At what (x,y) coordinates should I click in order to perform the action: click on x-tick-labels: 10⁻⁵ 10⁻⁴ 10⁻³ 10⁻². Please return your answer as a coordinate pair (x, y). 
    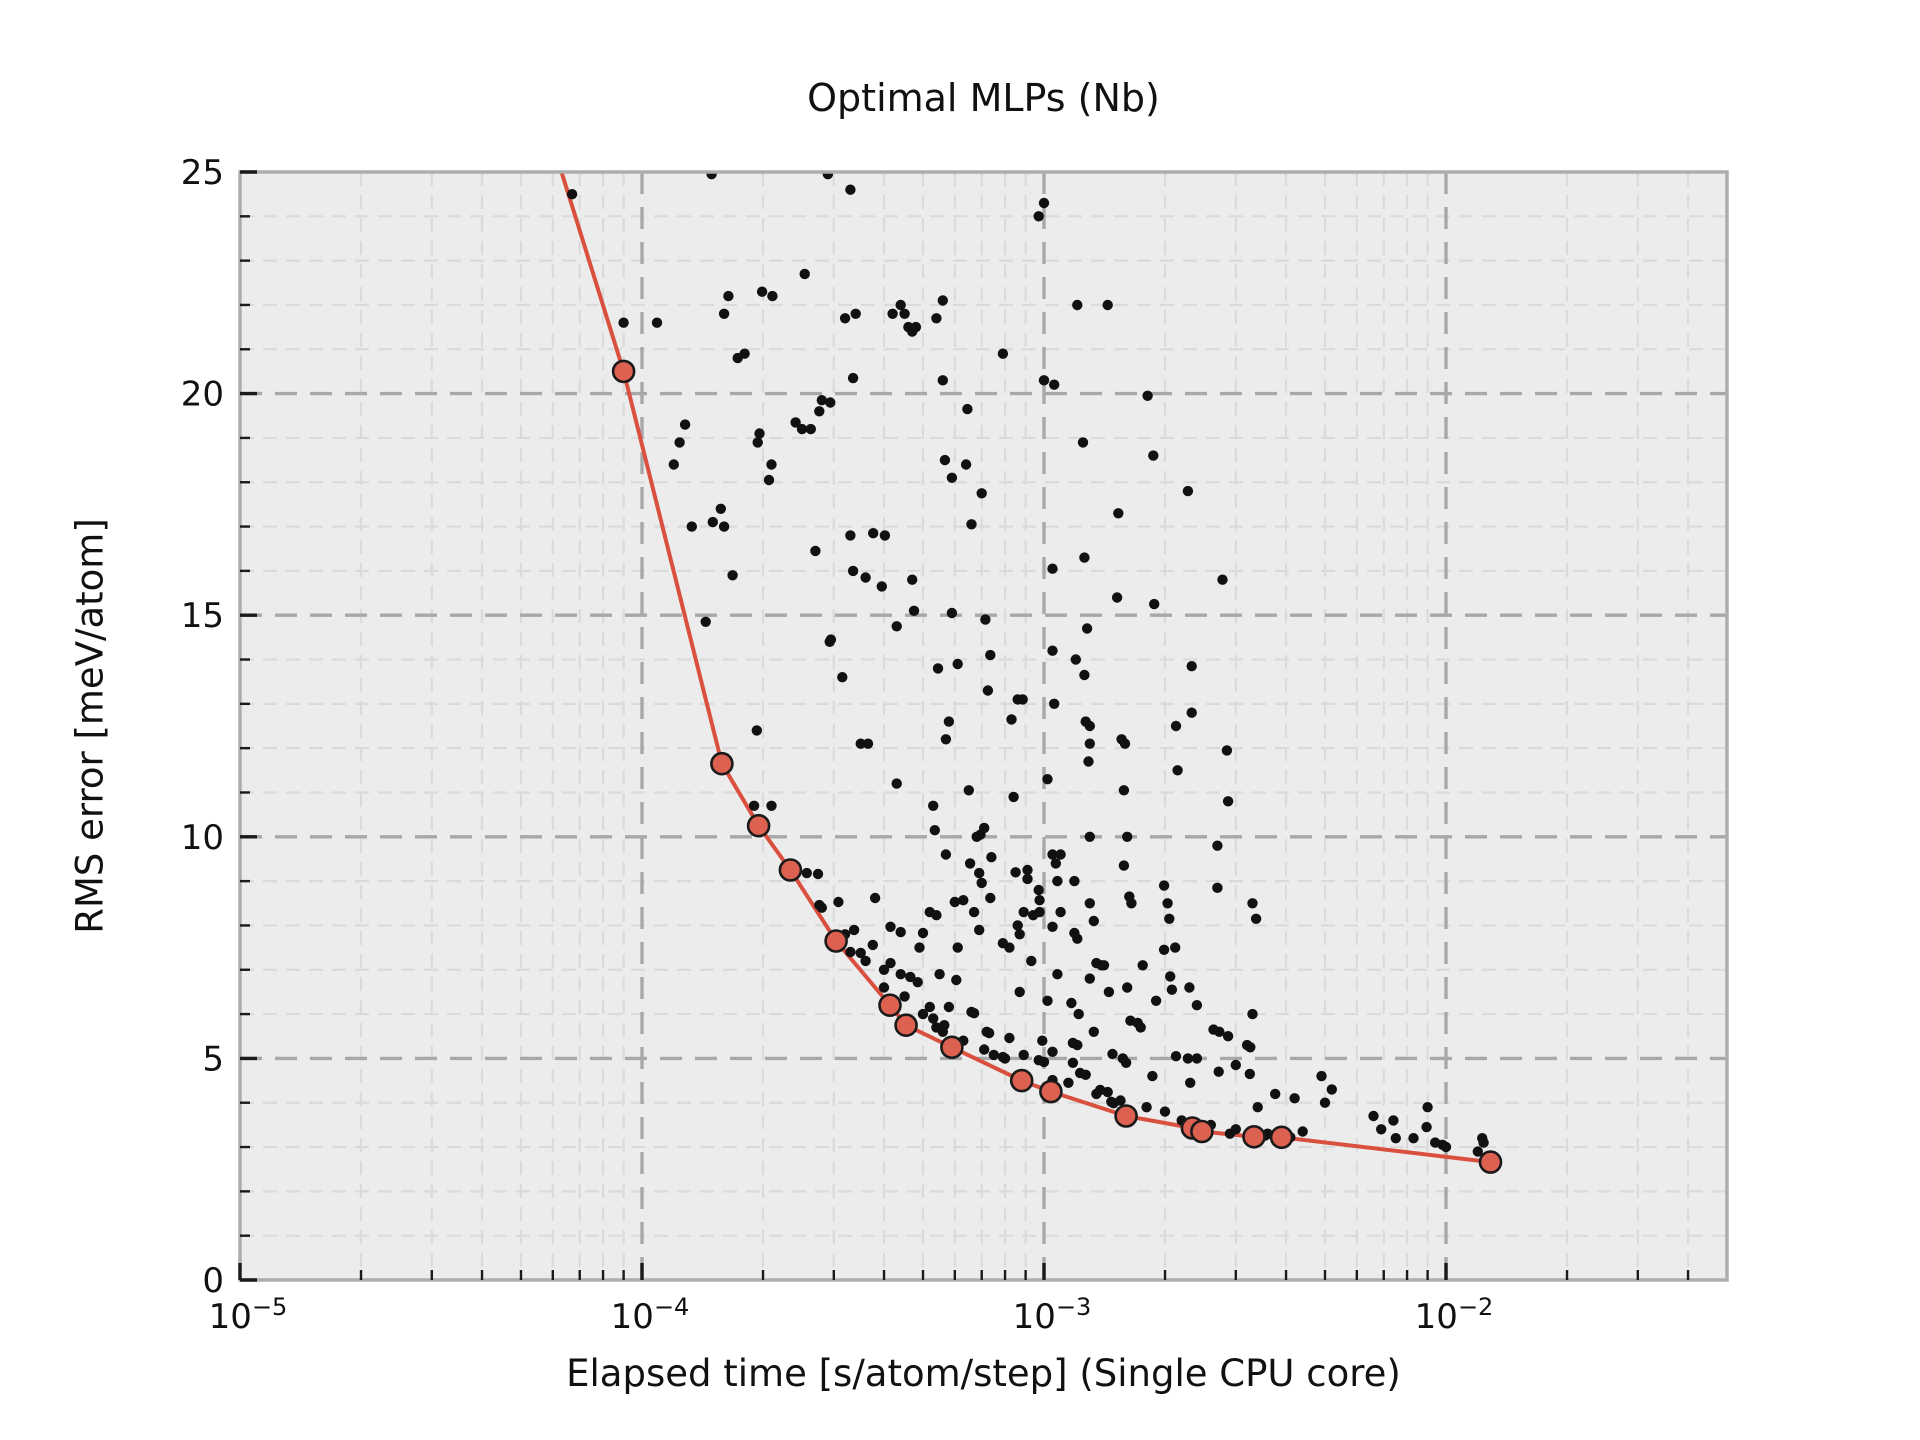
    Looking at the image, I should click on (851, 1315).